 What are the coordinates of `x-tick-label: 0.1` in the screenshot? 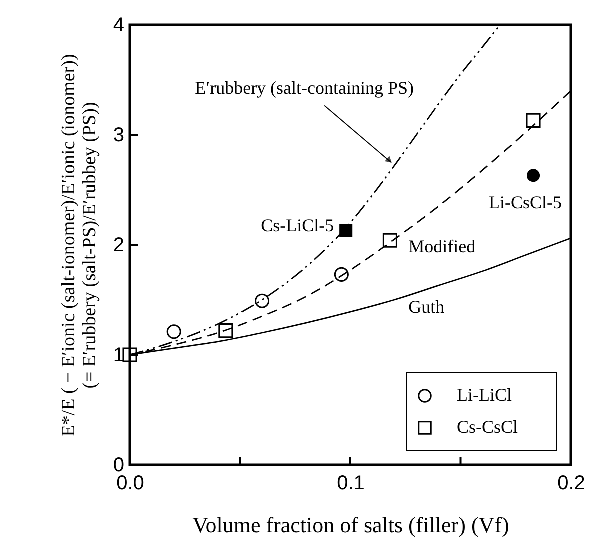 It's located at (351, 483).